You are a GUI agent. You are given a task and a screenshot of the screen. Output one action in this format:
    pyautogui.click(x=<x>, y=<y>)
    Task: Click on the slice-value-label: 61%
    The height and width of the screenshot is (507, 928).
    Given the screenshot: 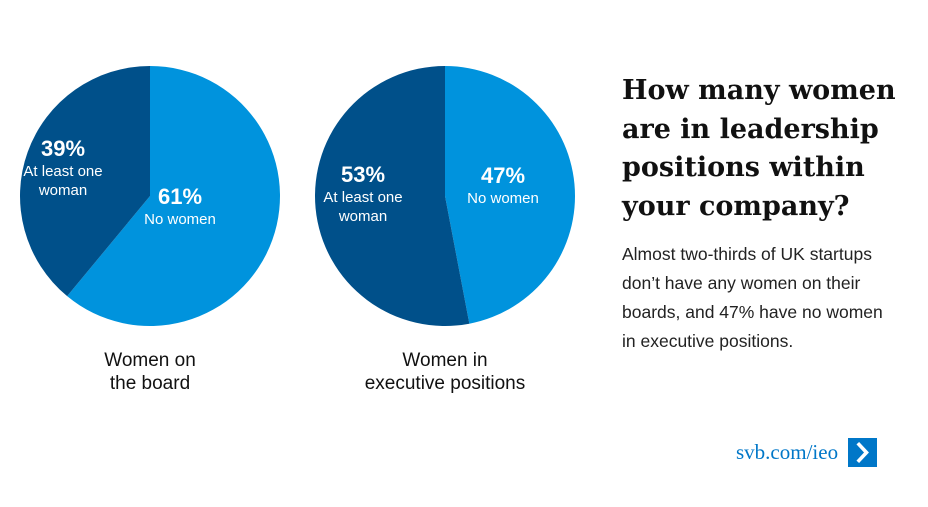 What is the action you would take?
    pyautogui.click(x=180, y=196)
    